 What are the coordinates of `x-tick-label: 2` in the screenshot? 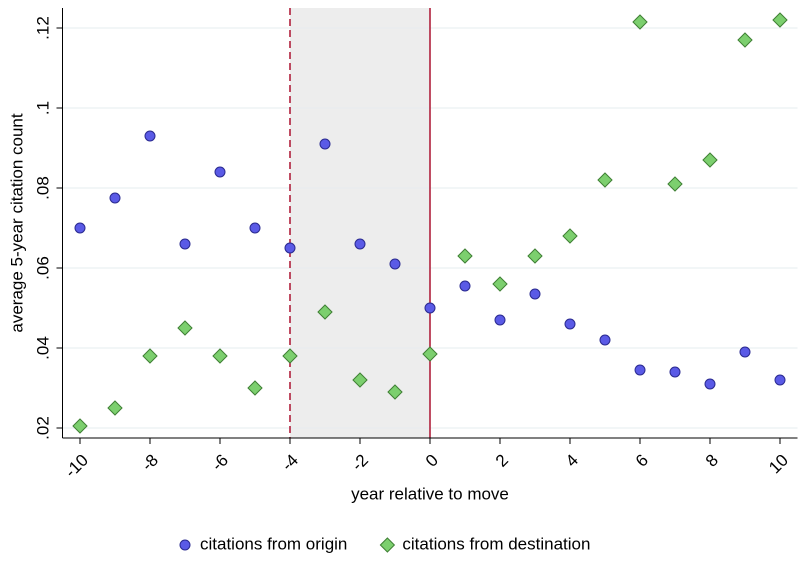 It's located at (502, 461).